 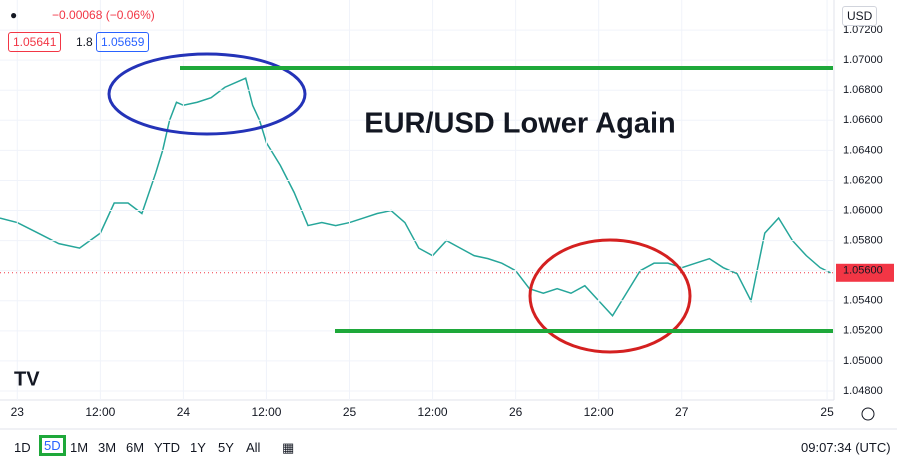 What do you see at coordinates (79, 447) in the screenshot?
I see `range-button: 1M` at bounding box center [79, 447].